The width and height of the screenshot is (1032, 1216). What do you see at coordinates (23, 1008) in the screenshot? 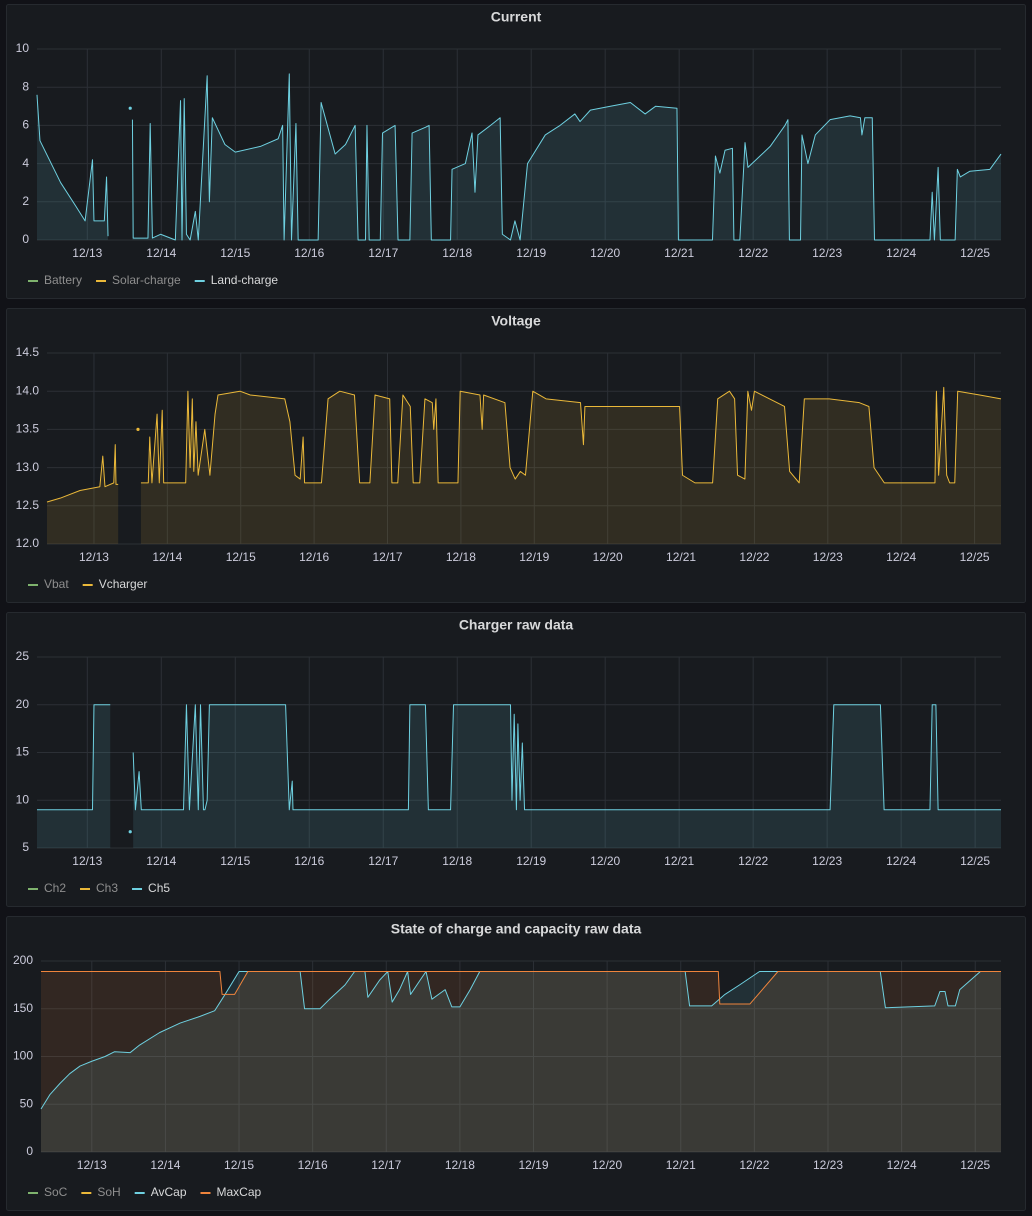
I see `y-tick-label: 150` at bounding box center [23, 1008].